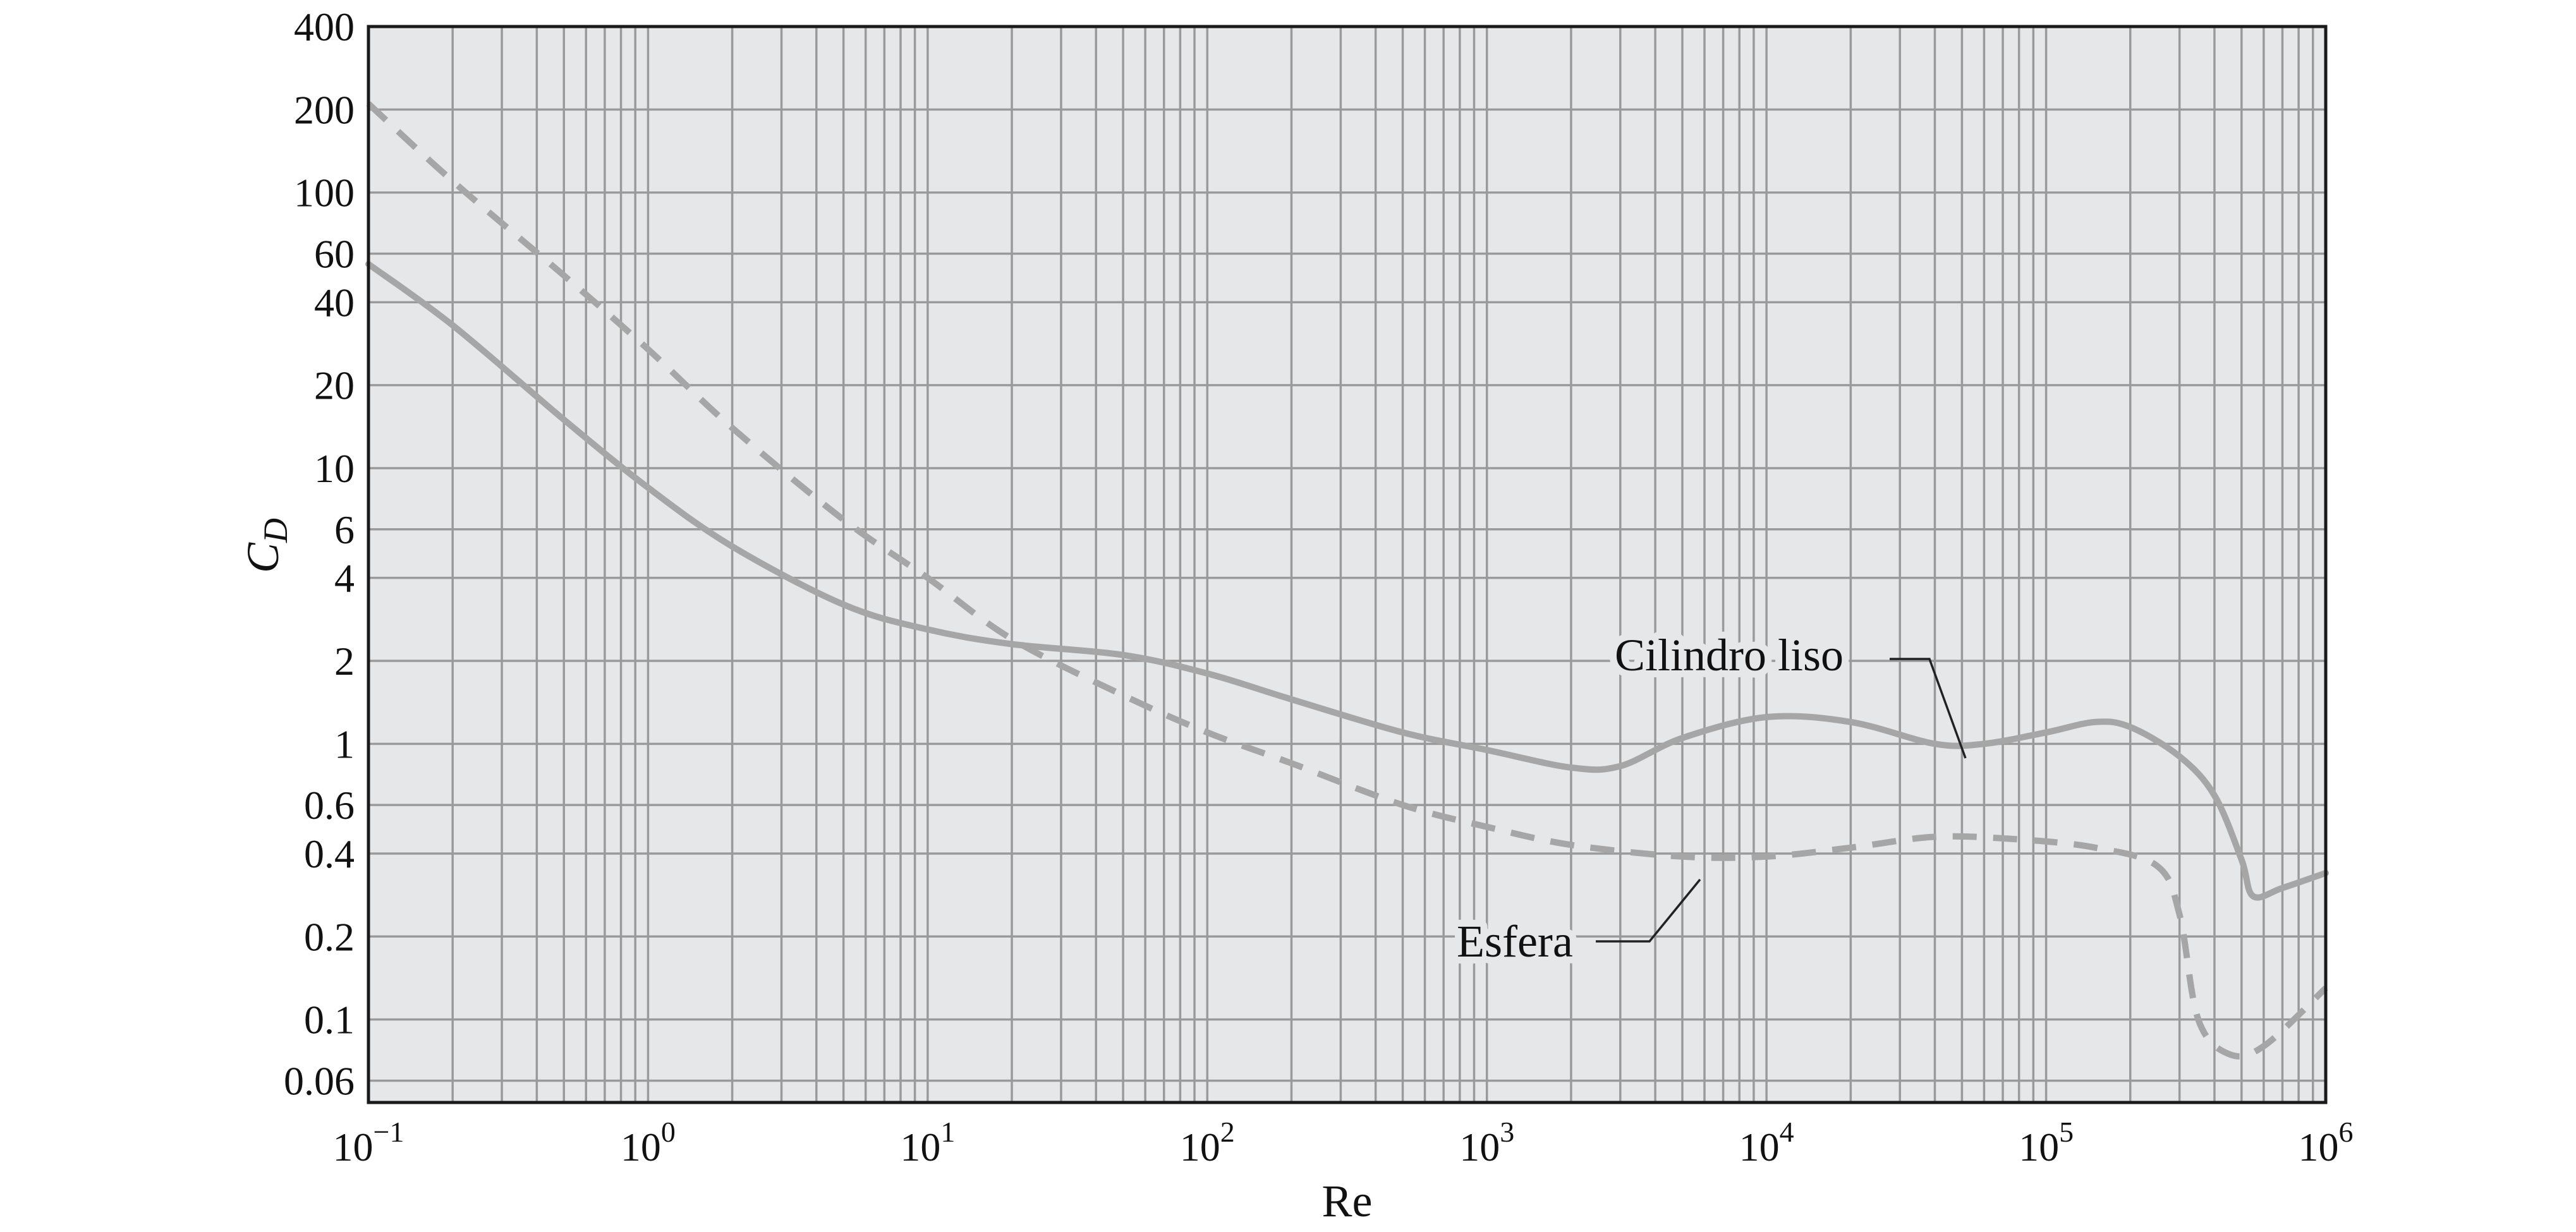 The image size is (2576, 1232). What do you see at coordinates (319, 1080) in the screenshot?
I see `y-tick-label: 0.06` at bounding box center [319, 1080].